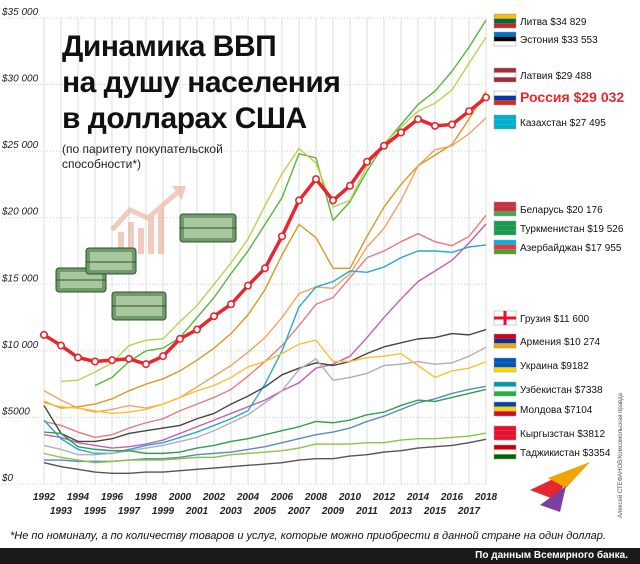  What do you see at coordinates (139, 306) in the screenshot?
I see `money-stack-4-icon` at bounding box center [139, 306].